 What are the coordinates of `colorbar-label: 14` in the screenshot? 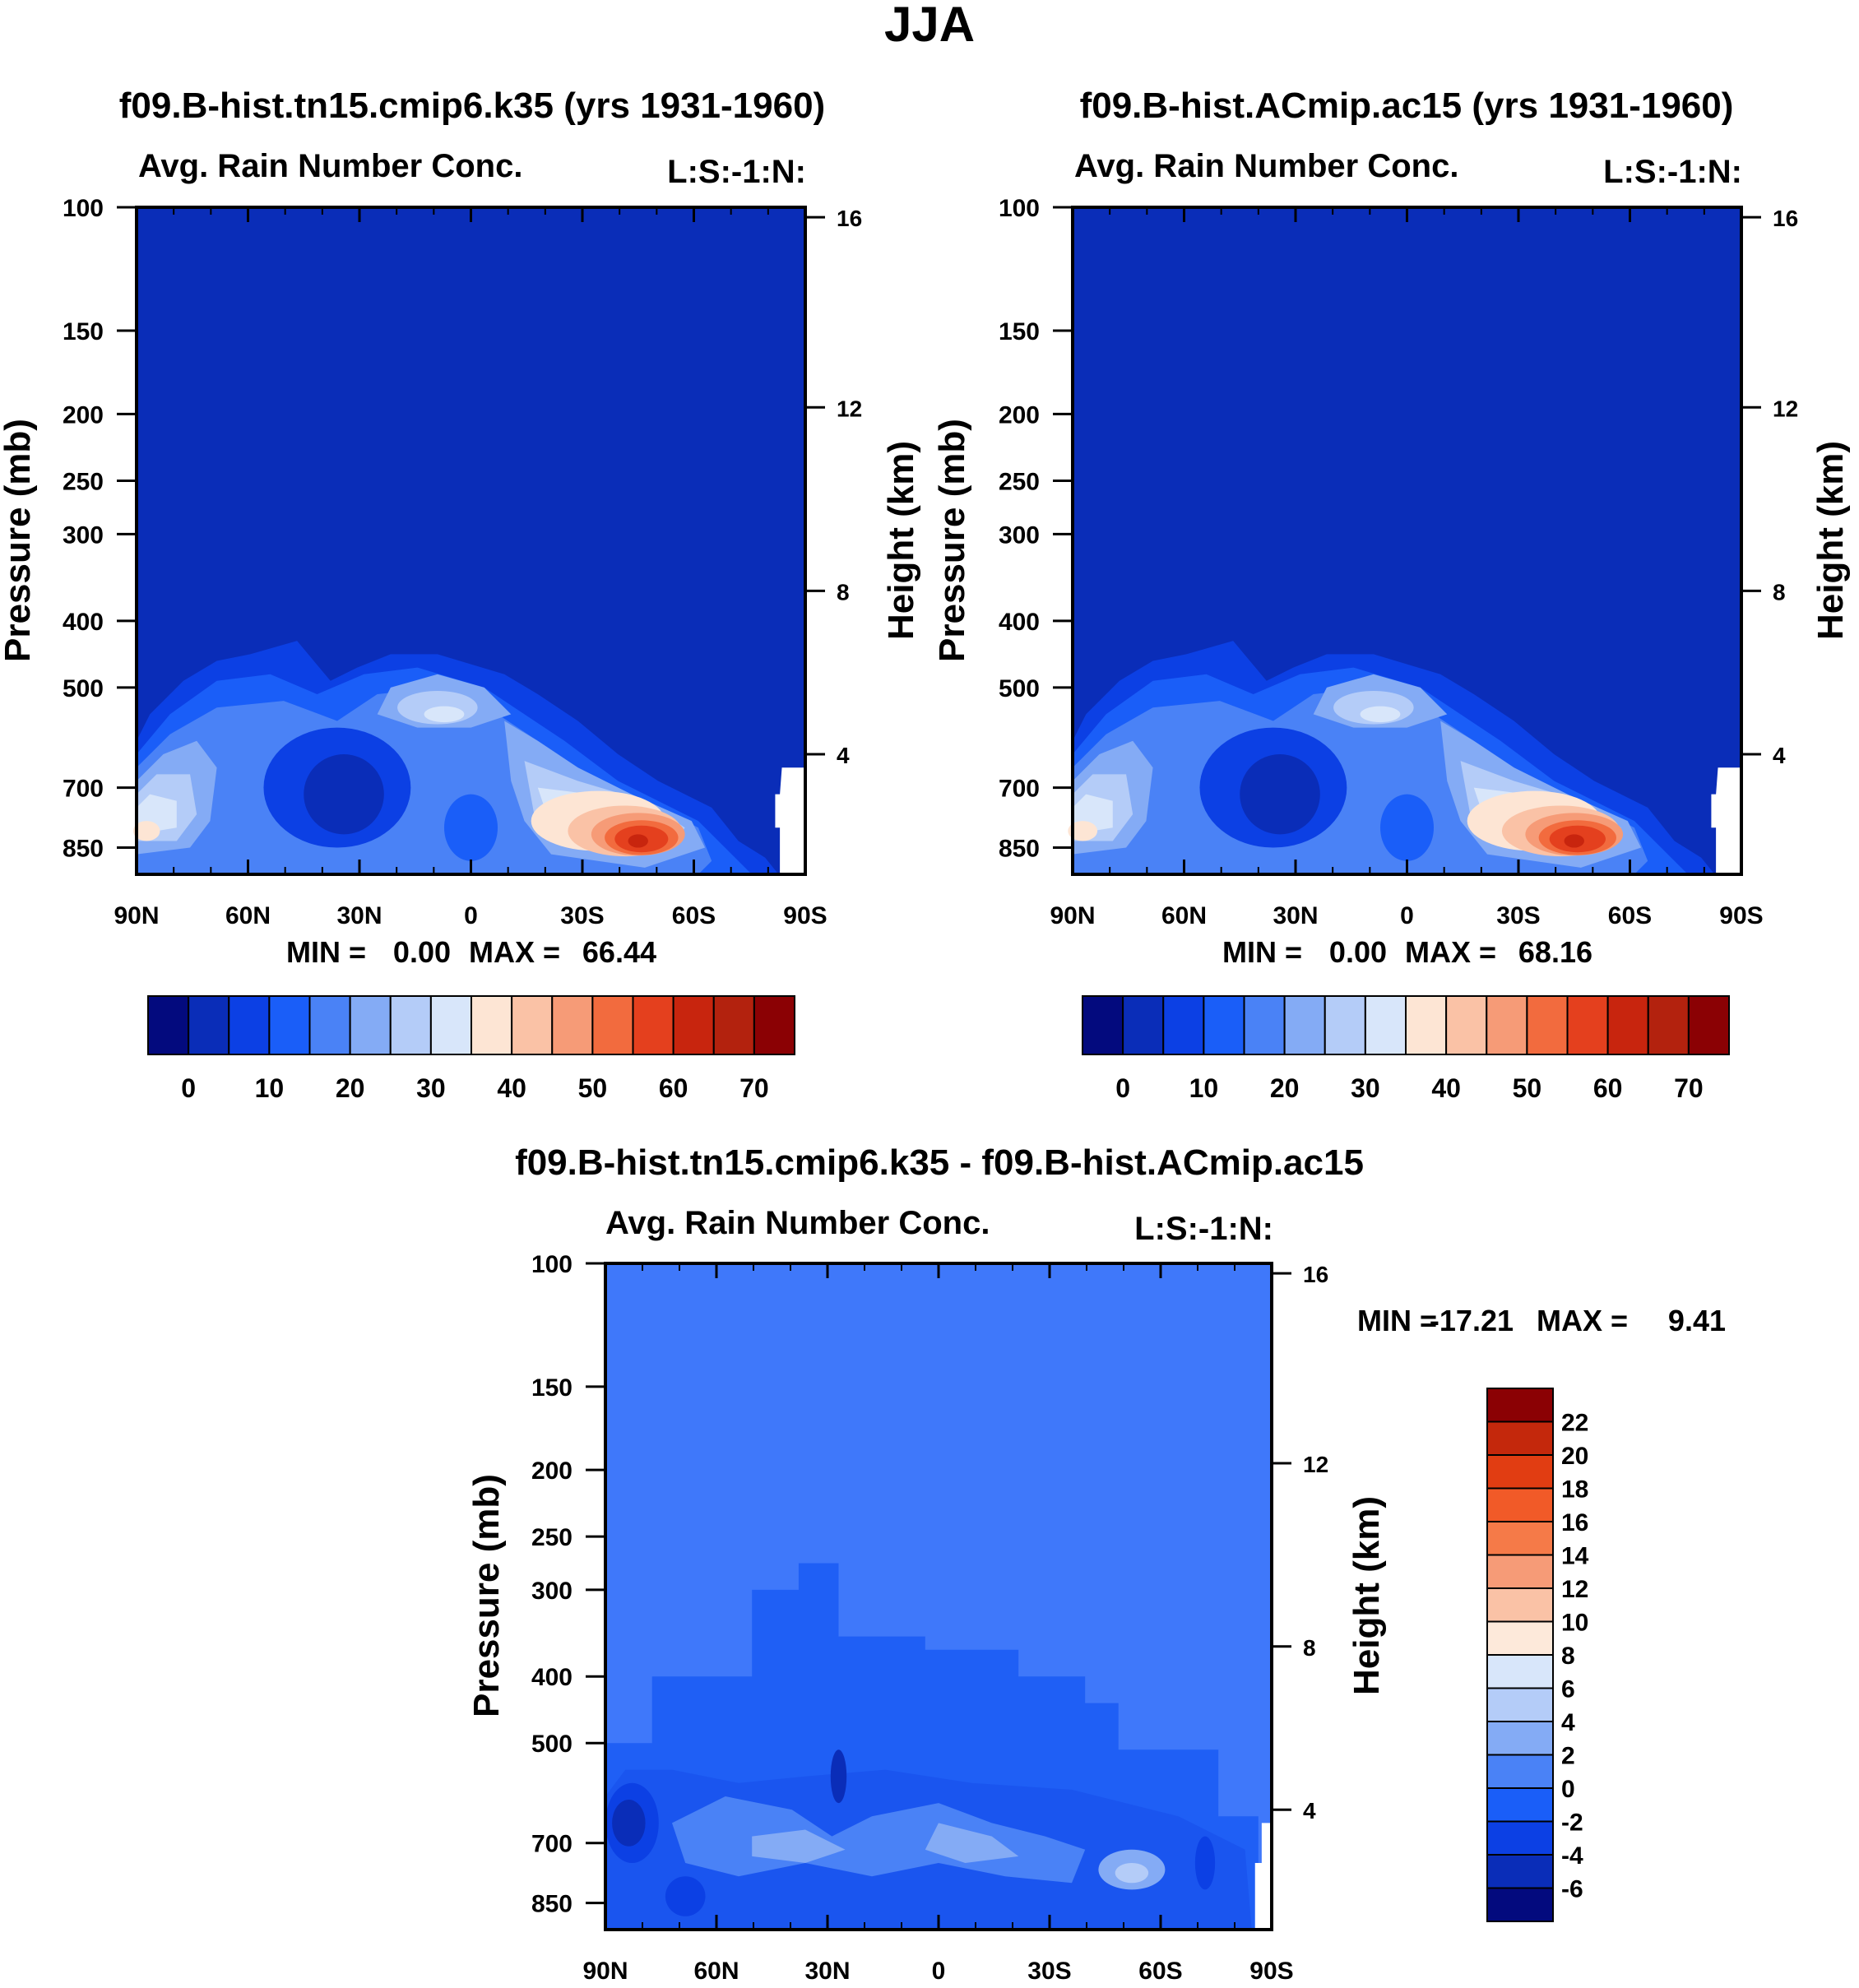 It's located at (1575, 1557).